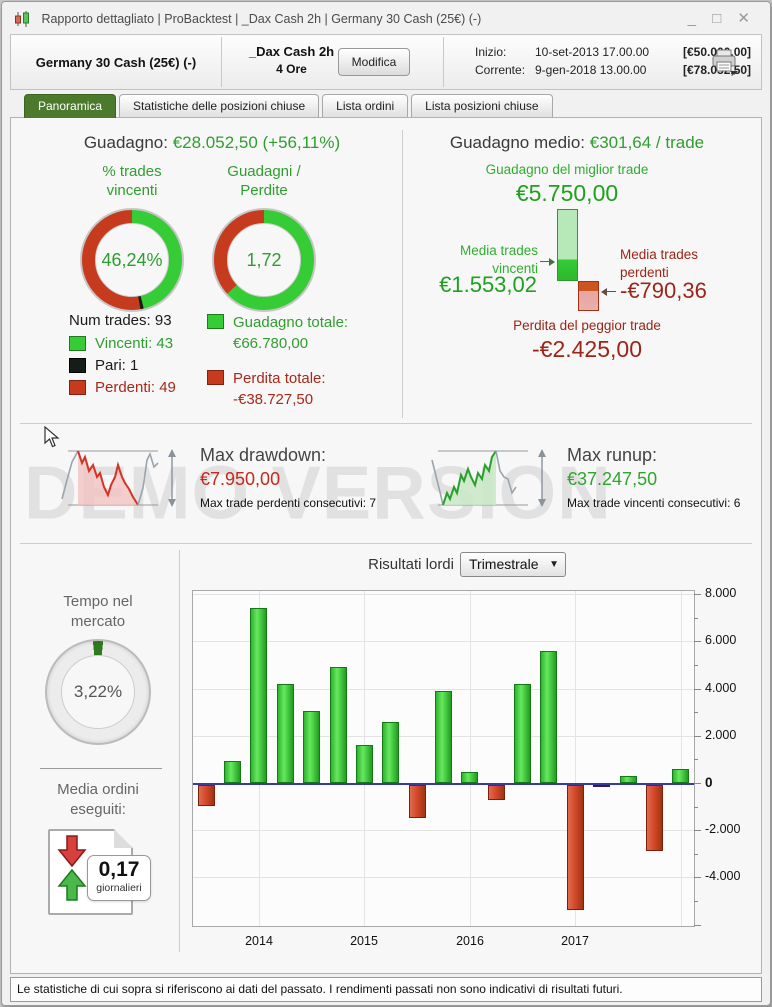 Image resolution: width=772 pixels, height=1007 pixels. I want to click on avg-loss-label: Media trades perdenti, so click(659, 263).